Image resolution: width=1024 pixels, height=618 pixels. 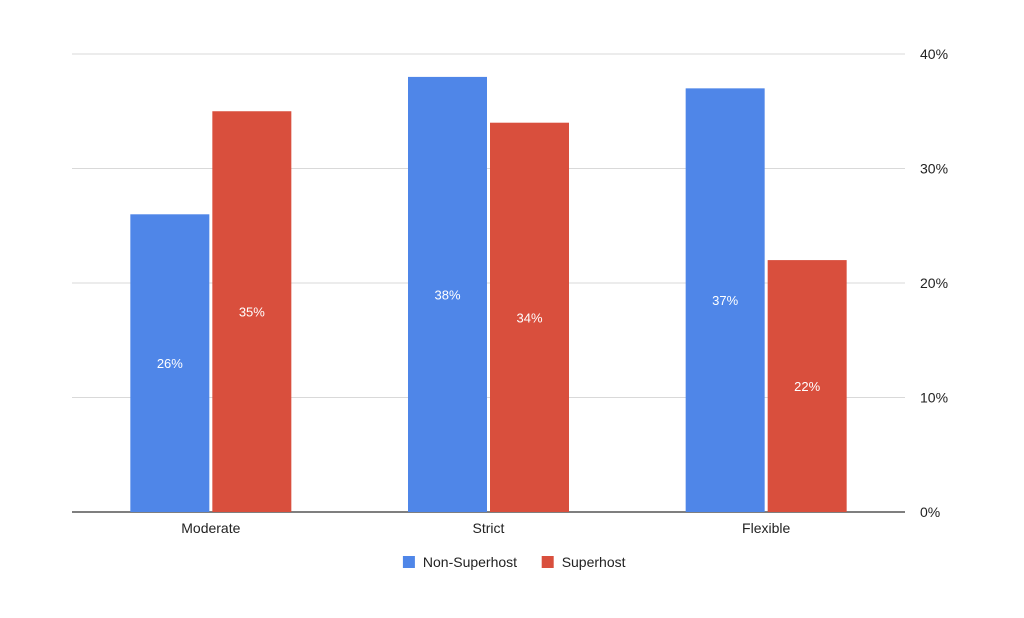 What do you see at coordinates (930, 512) in the screenshot?
I see `y-tick-label: 0%` at bounding box center [930, 512].